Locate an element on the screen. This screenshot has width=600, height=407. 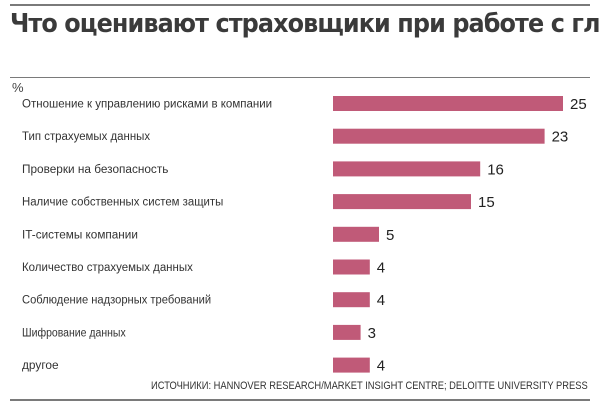
category-label: Шифрование данных is located at coordinates (74, 333).